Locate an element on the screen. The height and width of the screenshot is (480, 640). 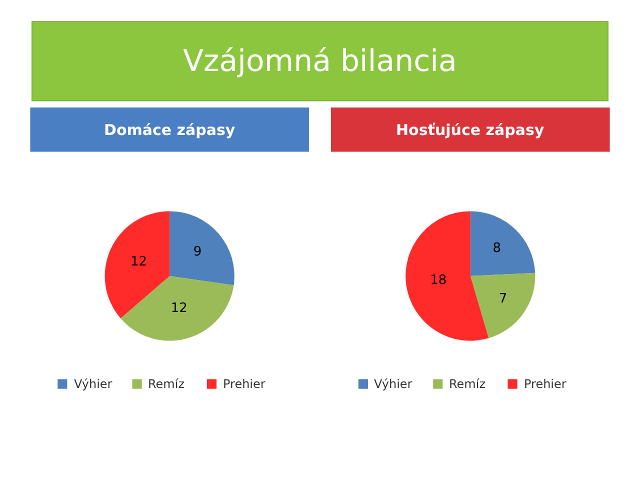
data-label: 7 is located at coordinates (503, 299).